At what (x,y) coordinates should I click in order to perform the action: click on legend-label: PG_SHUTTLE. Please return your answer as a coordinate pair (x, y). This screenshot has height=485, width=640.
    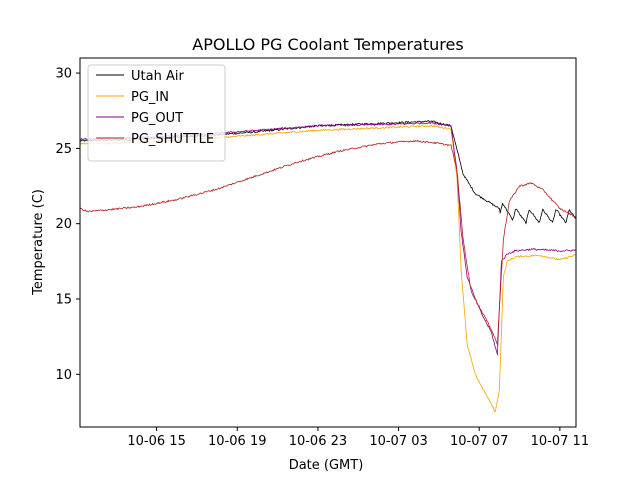
    Looking at the image, I should click on (172, 139).